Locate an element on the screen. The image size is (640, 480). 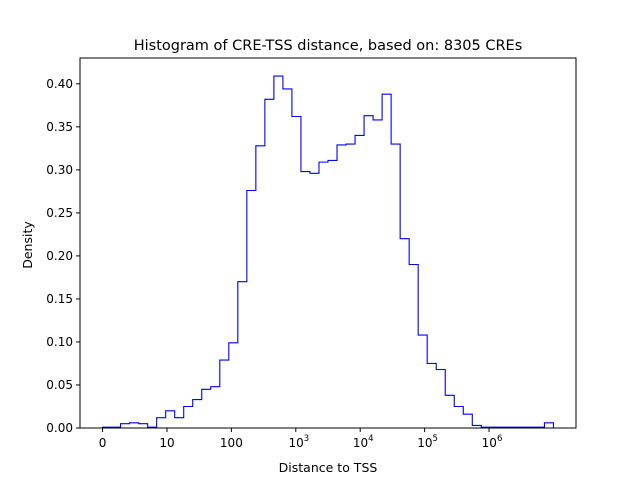
x-axis-label: Distance to TSS is located at coordinates (328, 467).